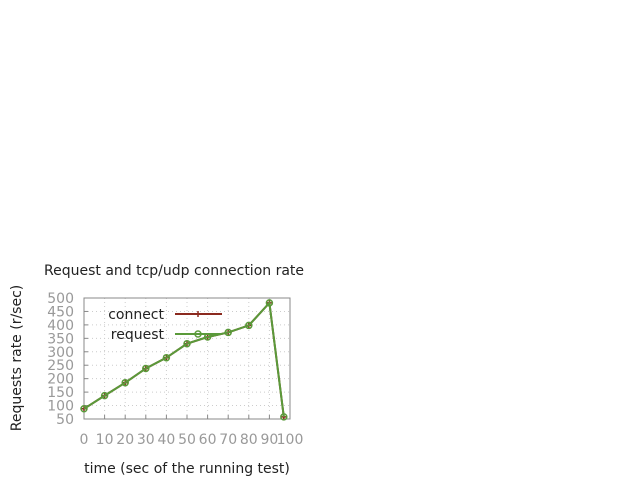 The width and height of the screenshot is (640, 480). I want to click on y-tick-label: 100, so click(60, 407).